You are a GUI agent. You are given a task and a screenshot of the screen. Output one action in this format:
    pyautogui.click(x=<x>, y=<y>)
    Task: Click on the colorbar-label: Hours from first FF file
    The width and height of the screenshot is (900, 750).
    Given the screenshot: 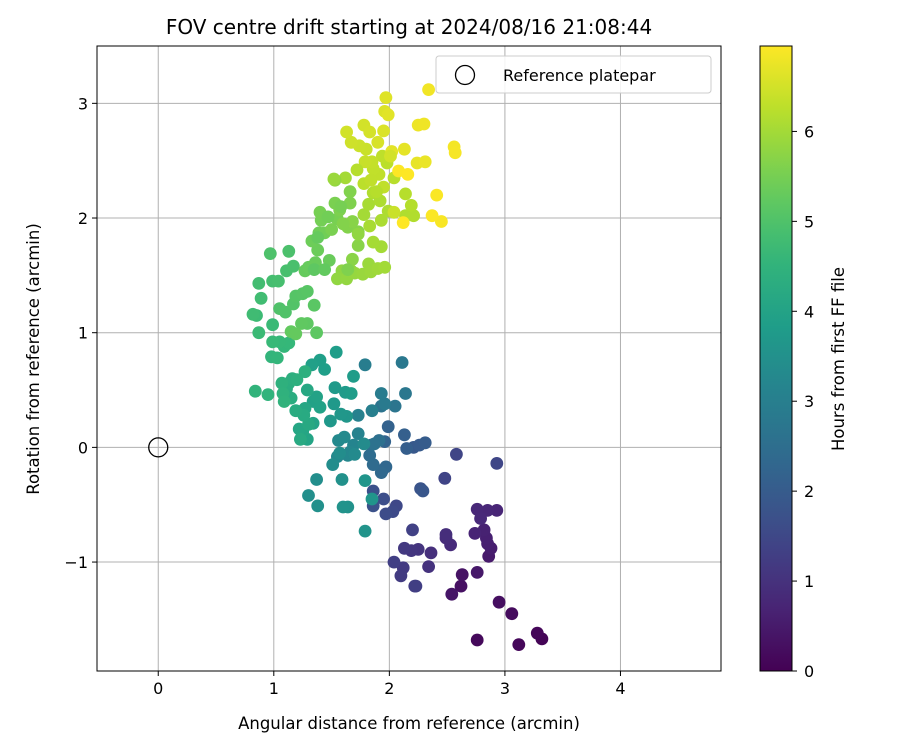 What is the action you would take?
    pyautogui.click(x=838, y=359)
    